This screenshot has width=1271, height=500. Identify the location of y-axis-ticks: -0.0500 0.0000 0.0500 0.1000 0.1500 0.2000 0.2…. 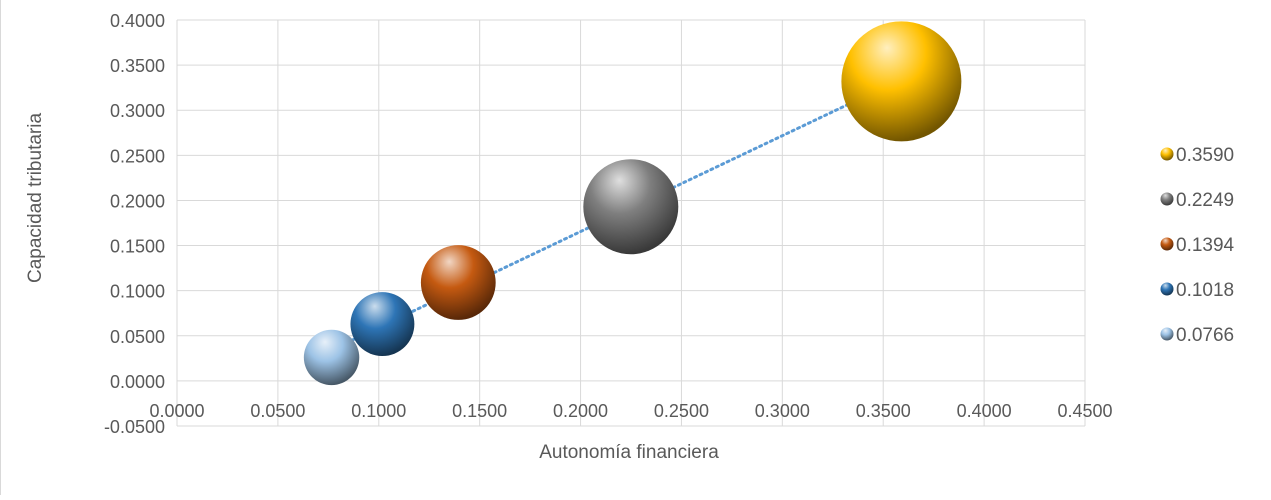
(134, 224).